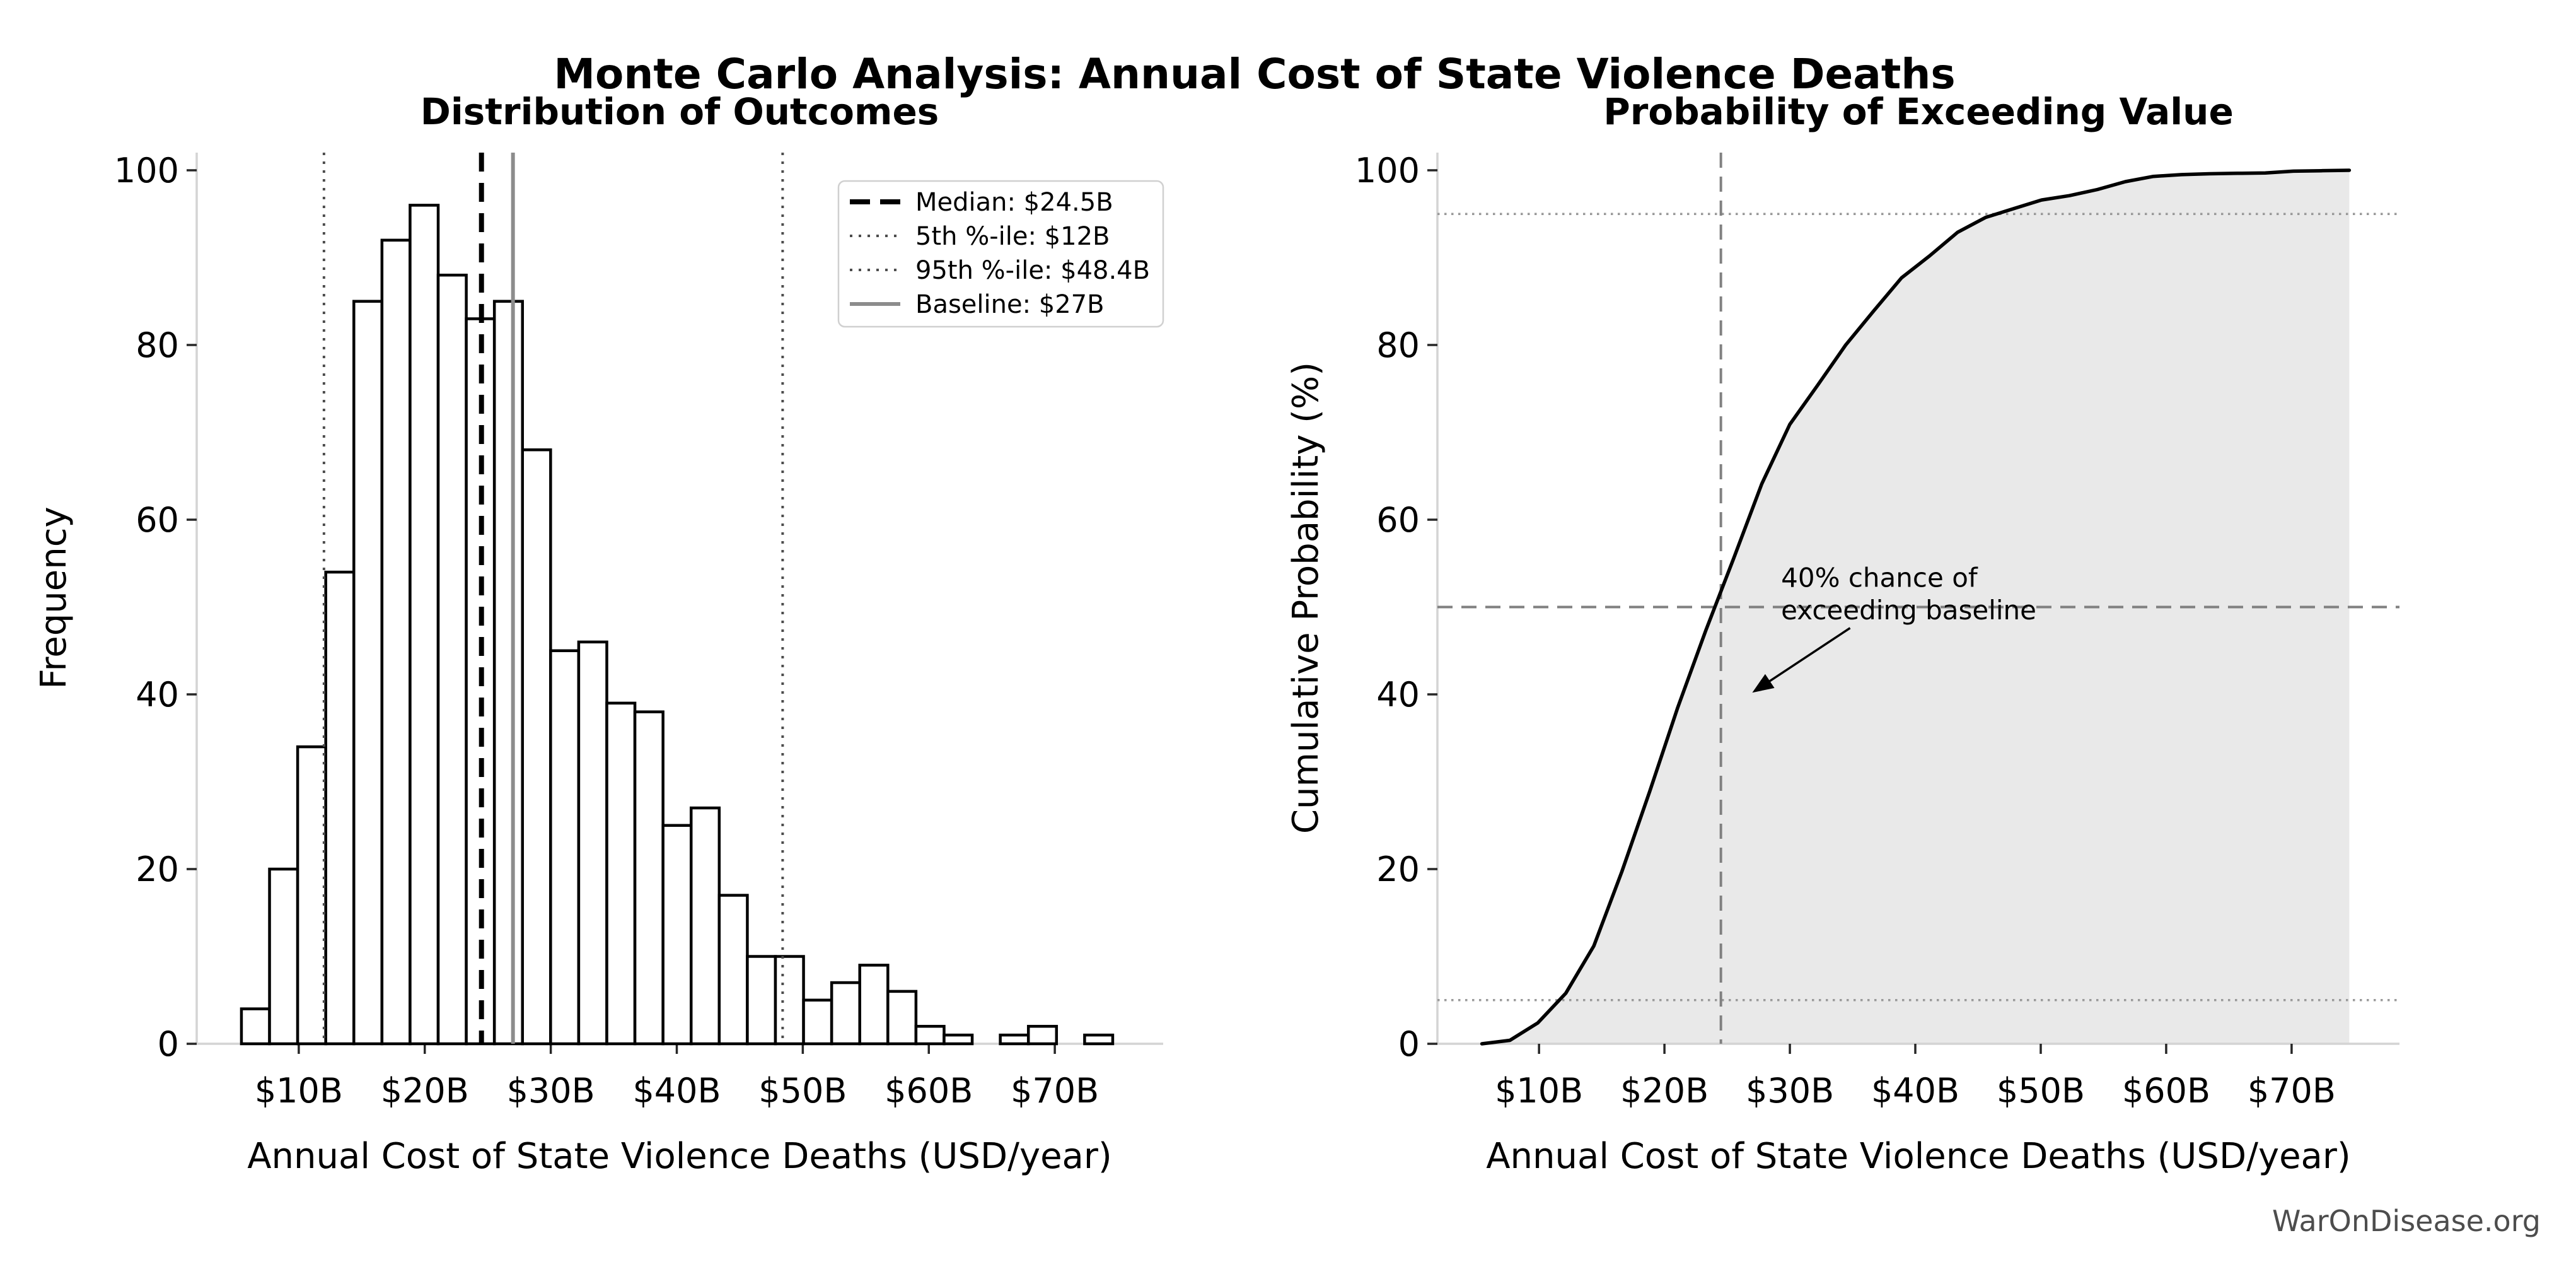 Image resolution: width=2576 pixels, height=1262 pixels. I want to click on legend-item-label: Median: $24.5B, so click(1014, 202).